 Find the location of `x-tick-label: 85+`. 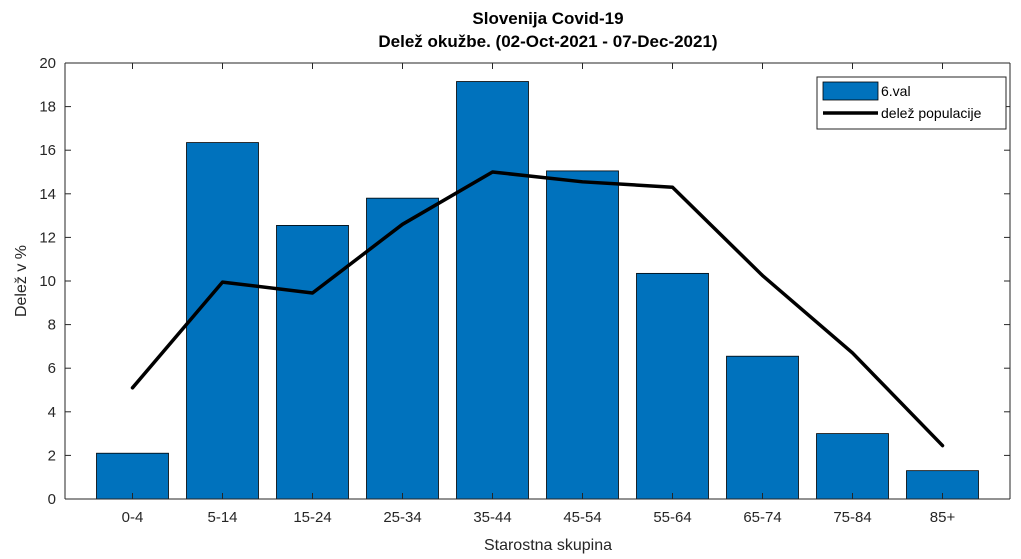

x-tick-label: 85+ is located at coordinates (943, 517).